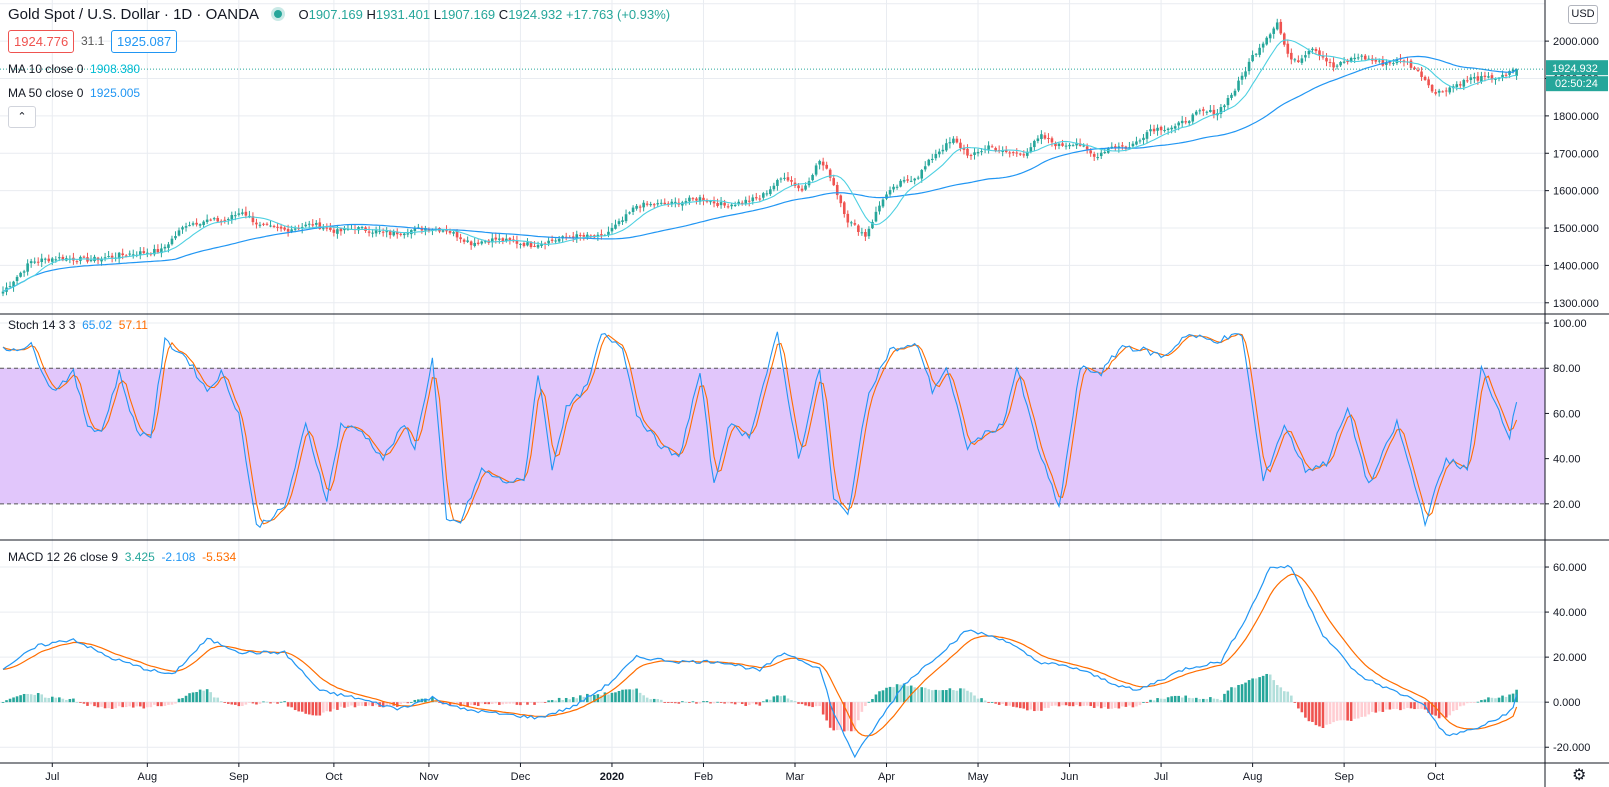  I want to click on ma10-legend: MA 10 close 0 1908.380, so click(74, 69).